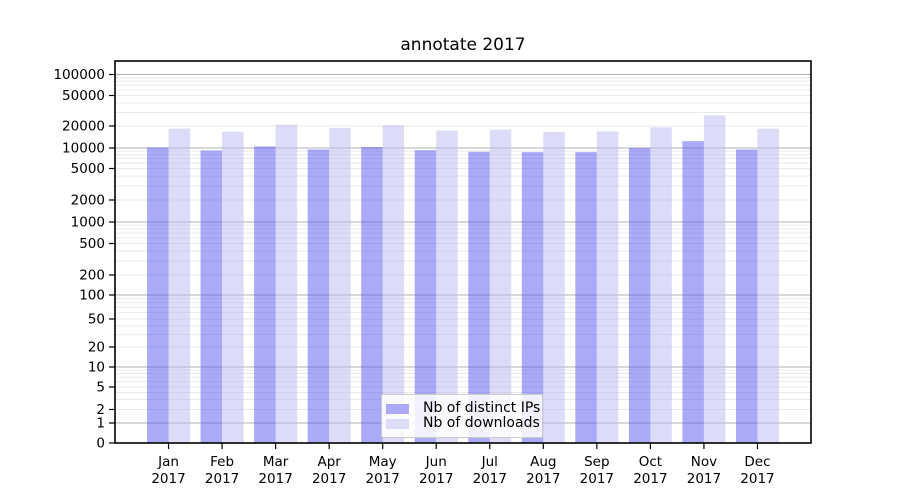  Describe the element at coordinates (276, 462) in the screenshot. I see `x-tick-label-month: Mar` at that location.